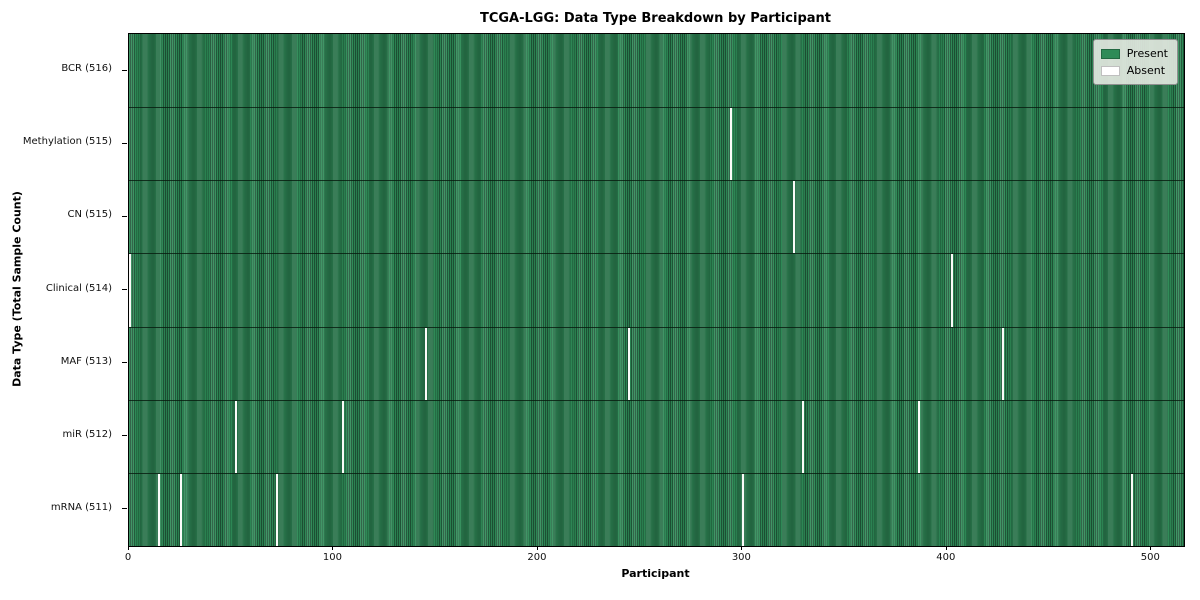  What do you see at coordinates (124, 70) in the screenshot?
I see `y-tick-BCR` at bounding box center [124, 70].